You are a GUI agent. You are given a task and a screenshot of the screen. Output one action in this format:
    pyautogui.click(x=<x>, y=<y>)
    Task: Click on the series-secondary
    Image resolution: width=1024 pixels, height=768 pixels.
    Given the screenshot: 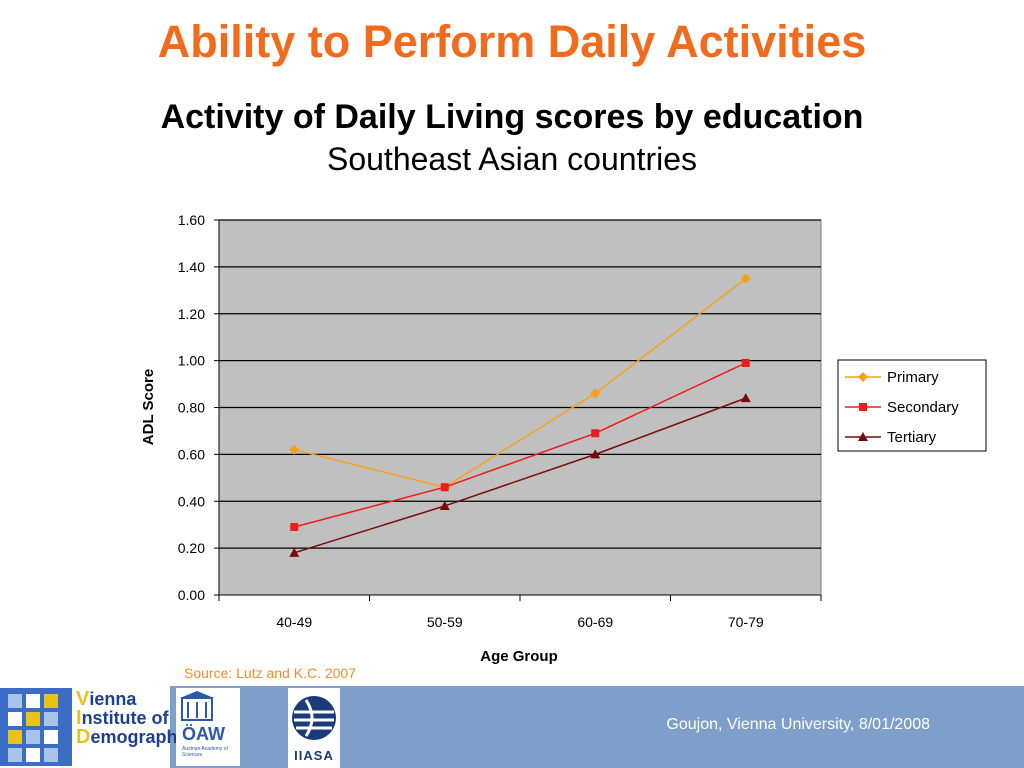 What is the action you would take?
    pyautogui.click(x=520, y=445)
    